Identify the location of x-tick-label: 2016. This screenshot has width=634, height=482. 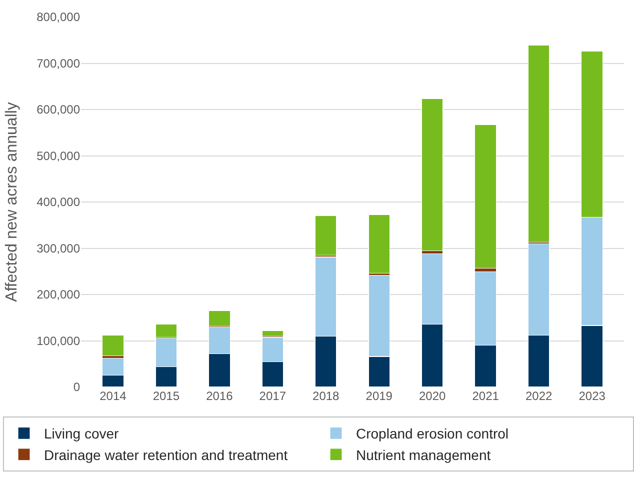
(220, 396).